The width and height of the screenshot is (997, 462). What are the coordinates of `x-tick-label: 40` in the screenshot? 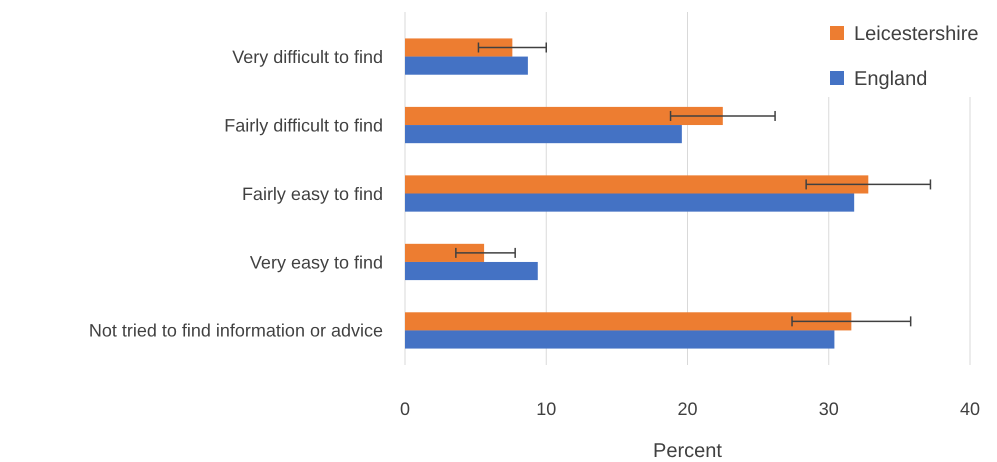 It's located at (970, 409).